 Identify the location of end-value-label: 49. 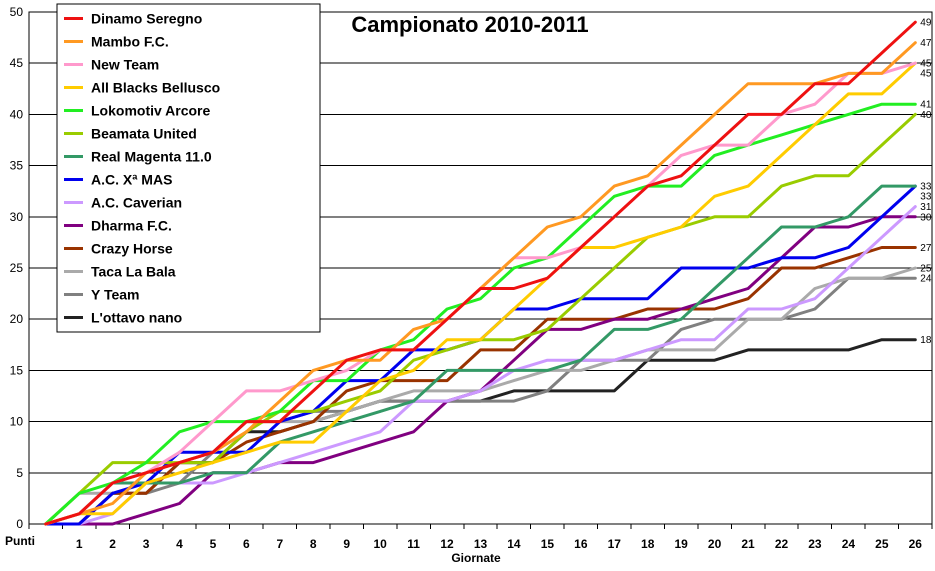
(926, 23).